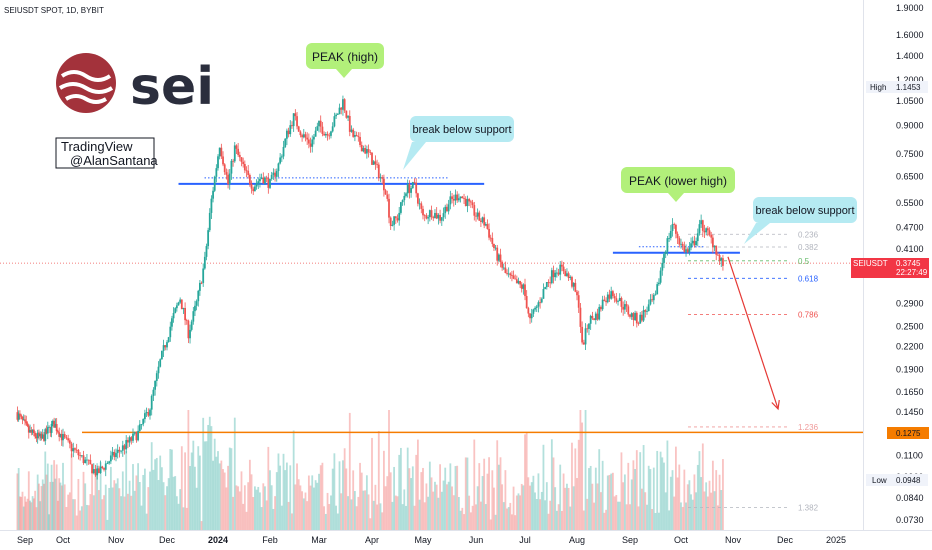 The width and height of the screenshot is (932, 550). I want to click on time-tick-13: Oct, so click(681, 540).